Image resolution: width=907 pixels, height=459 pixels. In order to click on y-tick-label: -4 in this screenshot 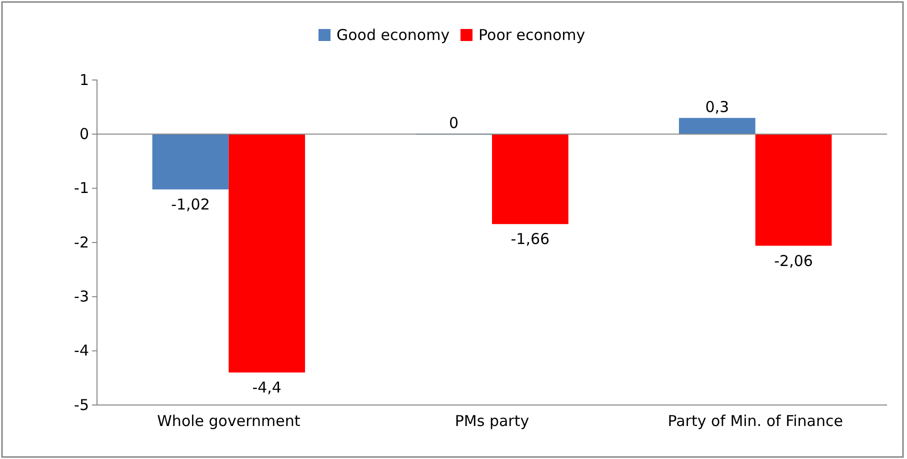, I will do `click(81, 351)`.